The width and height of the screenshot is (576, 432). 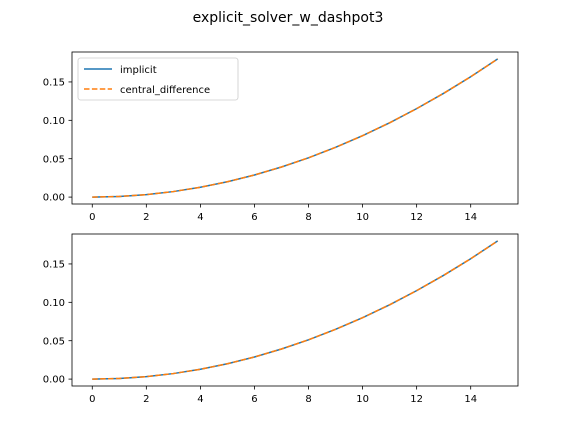 What do you see at coordinates (288, 18) in the screenshot?
I see `figure-suptitle: explicit_solver_w_dashpot3` at bounding box center [288, 18].